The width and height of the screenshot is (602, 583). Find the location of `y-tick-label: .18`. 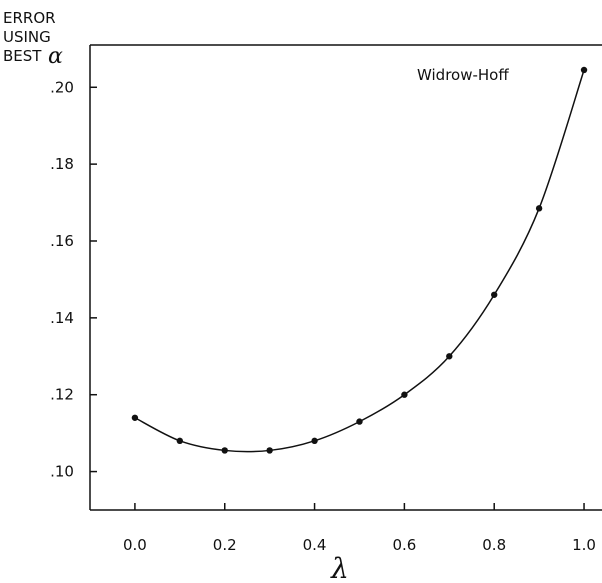

y-tick-label: .18 is located at coordinates (62, 164).